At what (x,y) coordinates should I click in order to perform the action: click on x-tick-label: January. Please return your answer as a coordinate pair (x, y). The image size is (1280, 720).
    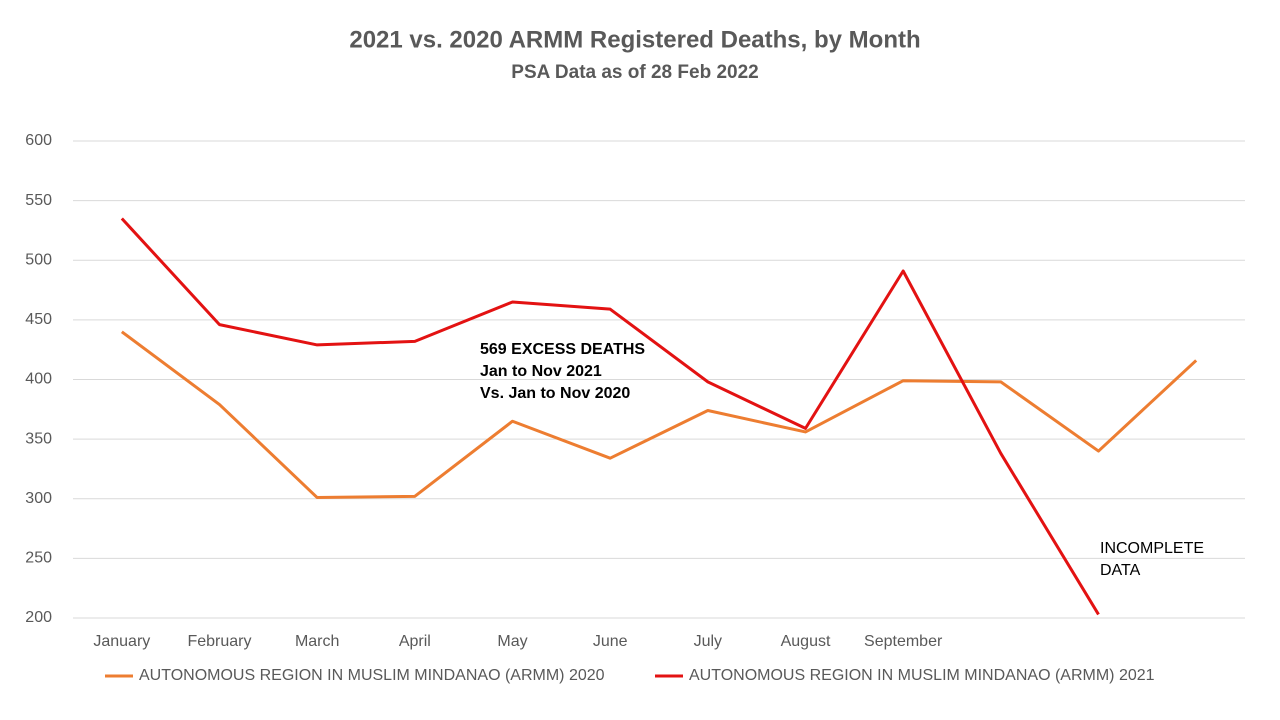
    Looking at the image, I should click on (121, 641).